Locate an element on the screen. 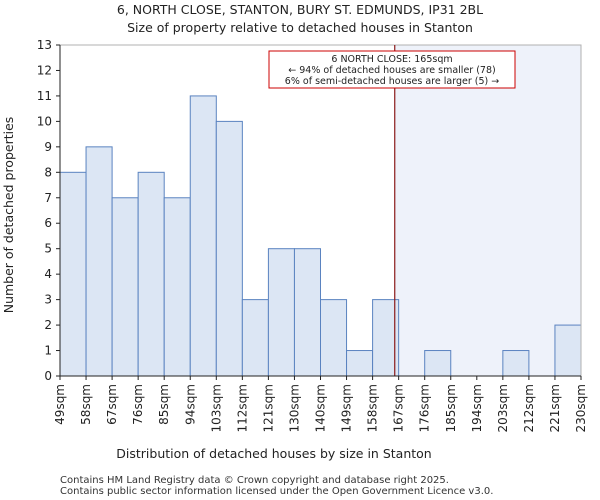 This screenshot has width=600, height=500. x-tick-label: 158sqm is located at coordinates (373, 408).